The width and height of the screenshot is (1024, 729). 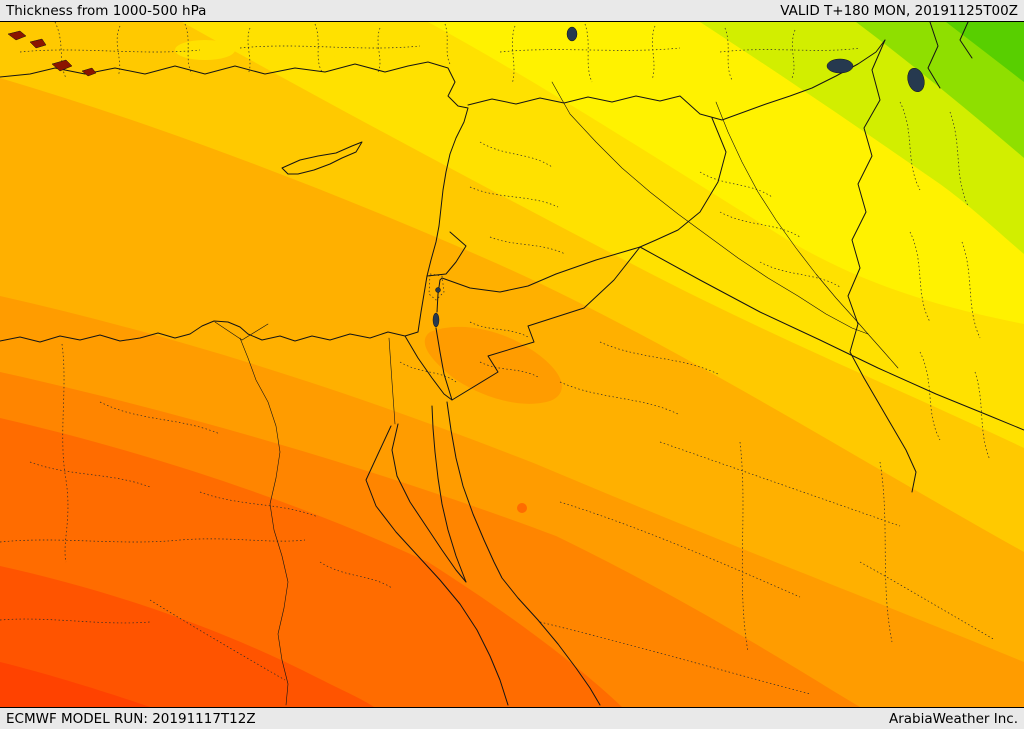 What do you see at coordinates (429, 503) in the screenshot?
I see `coast-sinai-west` at bounding box center [429, 503].